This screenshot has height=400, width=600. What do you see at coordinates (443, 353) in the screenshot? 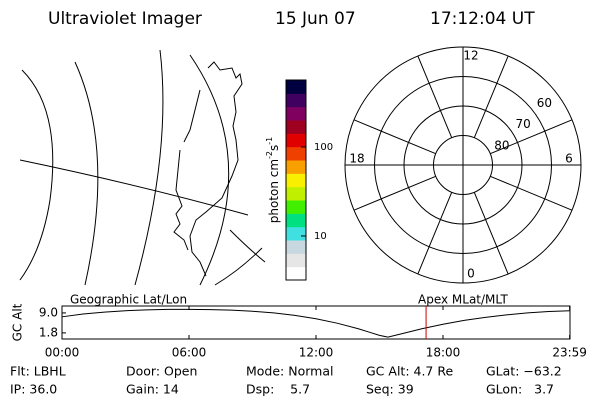
I see `x-tick-label: 18:00` at bounding box center [443, 353].